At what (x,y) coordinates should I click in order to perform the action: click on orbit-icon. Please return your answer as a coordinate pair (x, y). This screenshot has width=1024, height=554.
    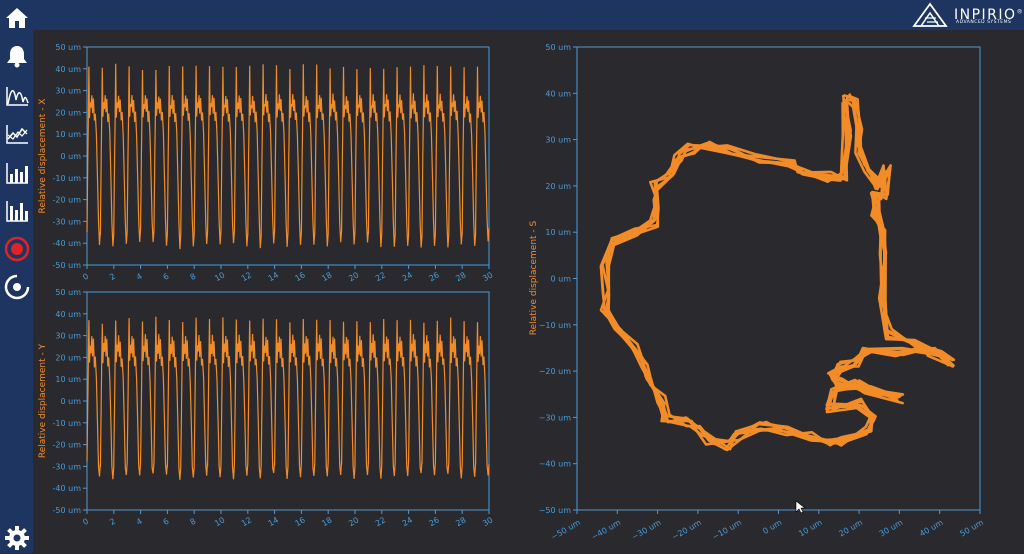
    Looking at the image, I should click on (16, 287).